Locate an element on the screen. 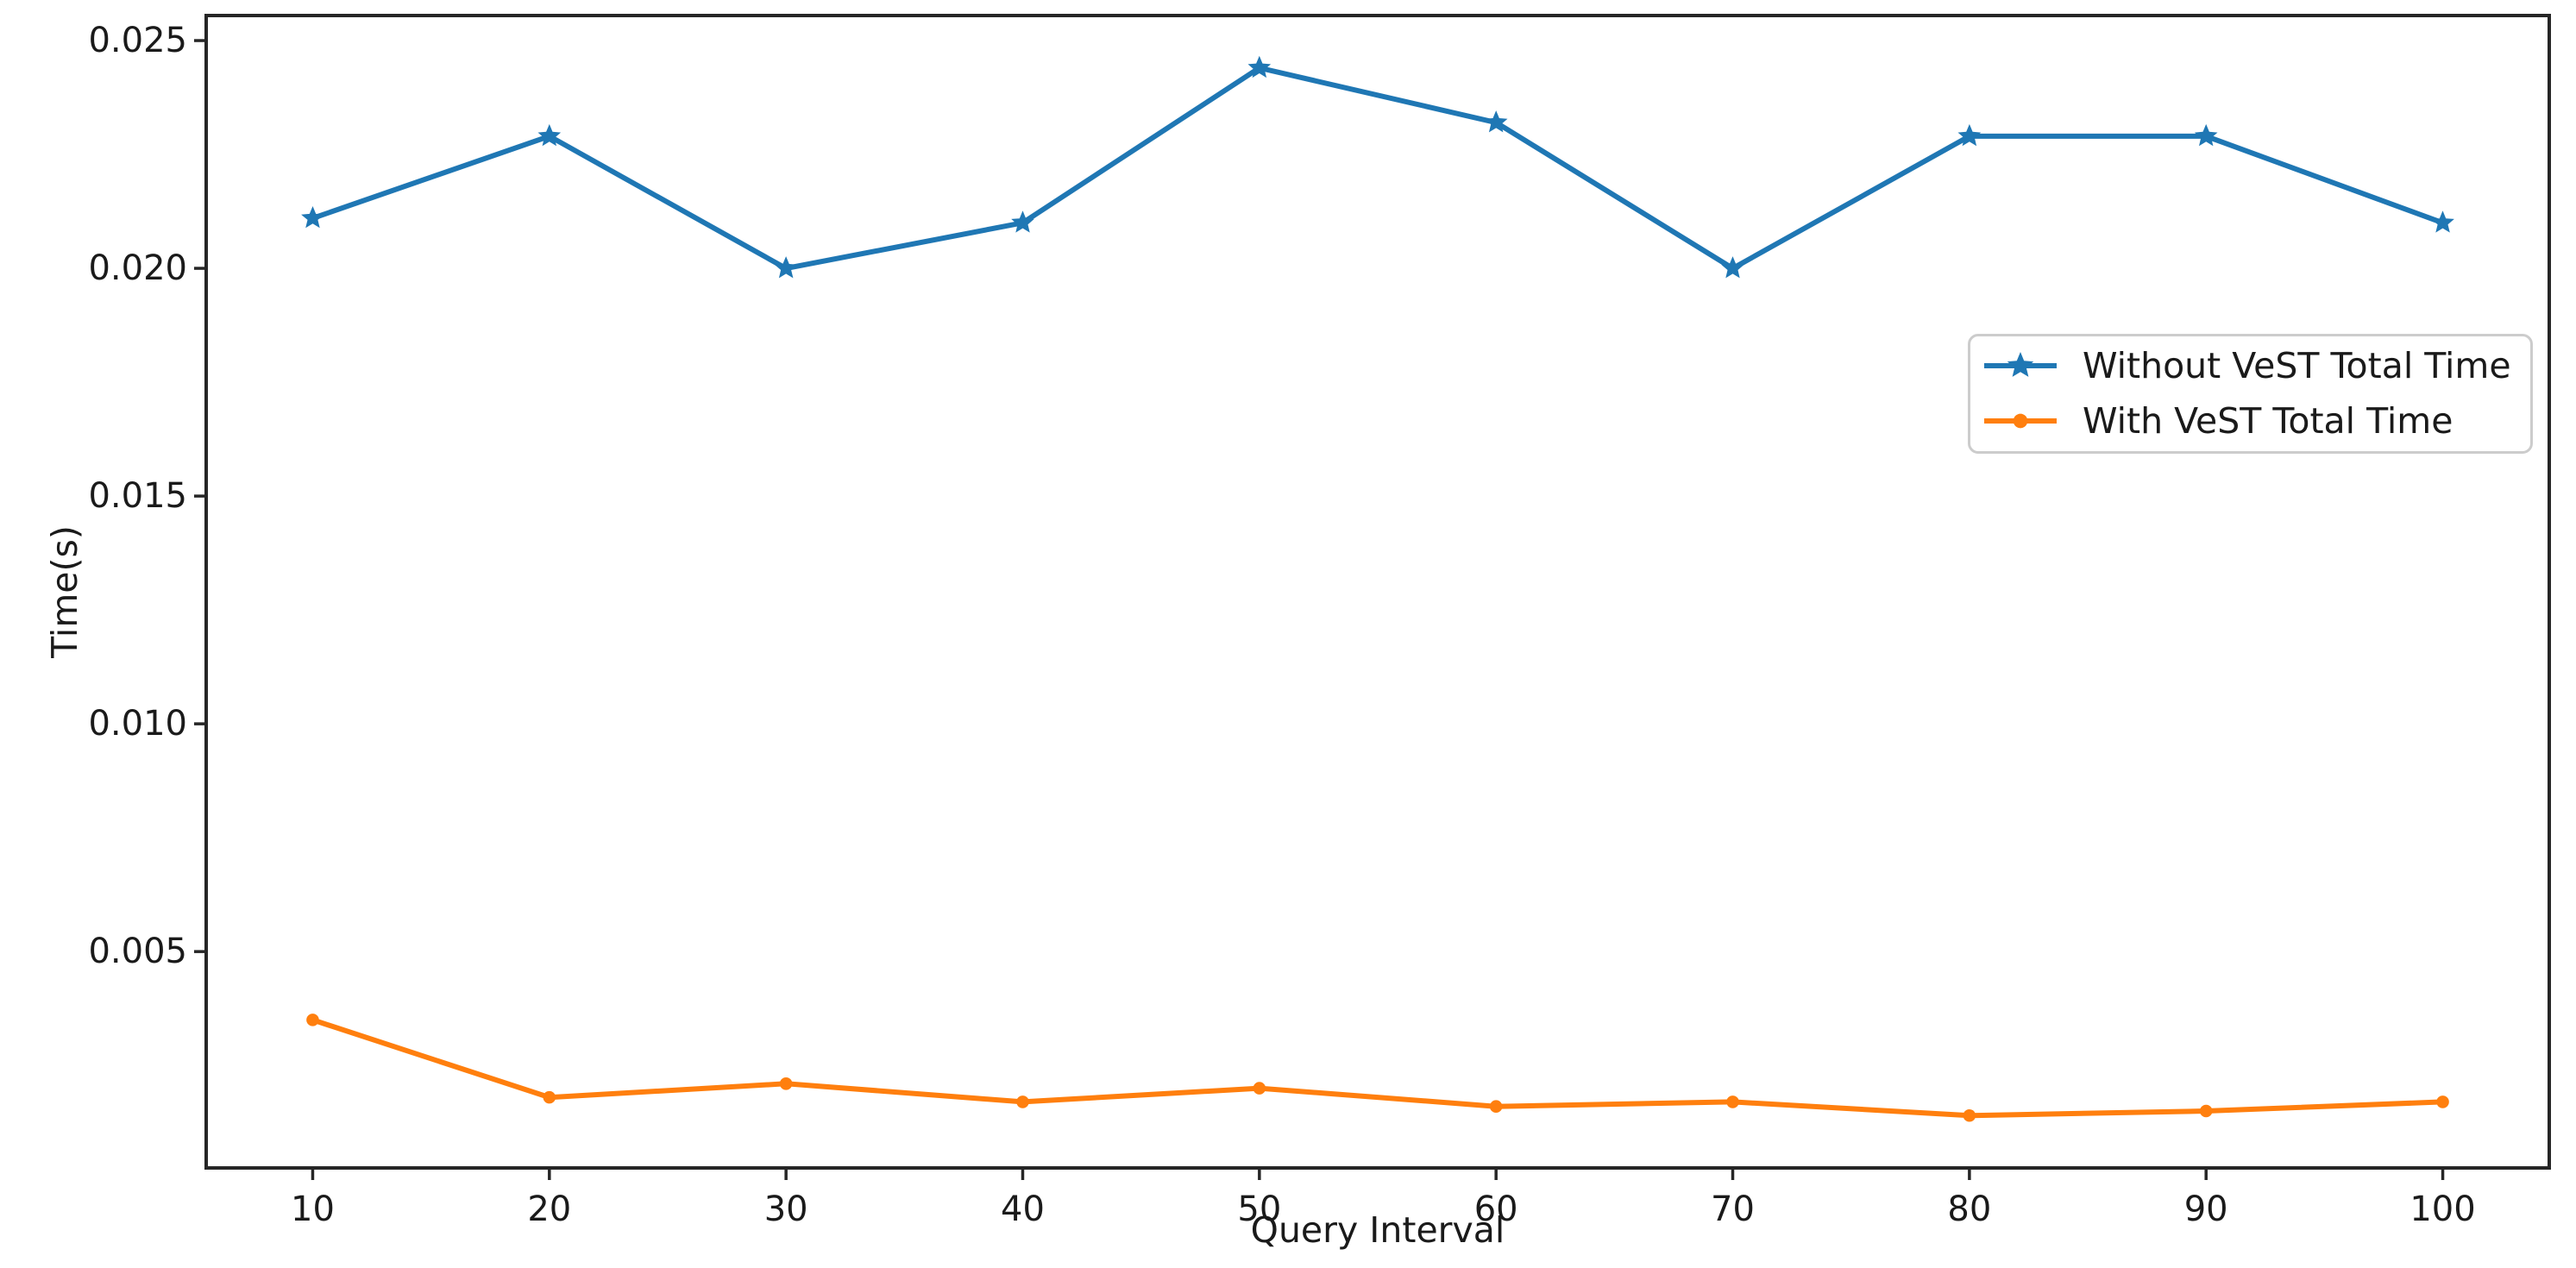 The height and width of the screenshot is (1268, 2576). legend-item-with-vest: With VeST Total Time is located at coordinates (2252, 421).